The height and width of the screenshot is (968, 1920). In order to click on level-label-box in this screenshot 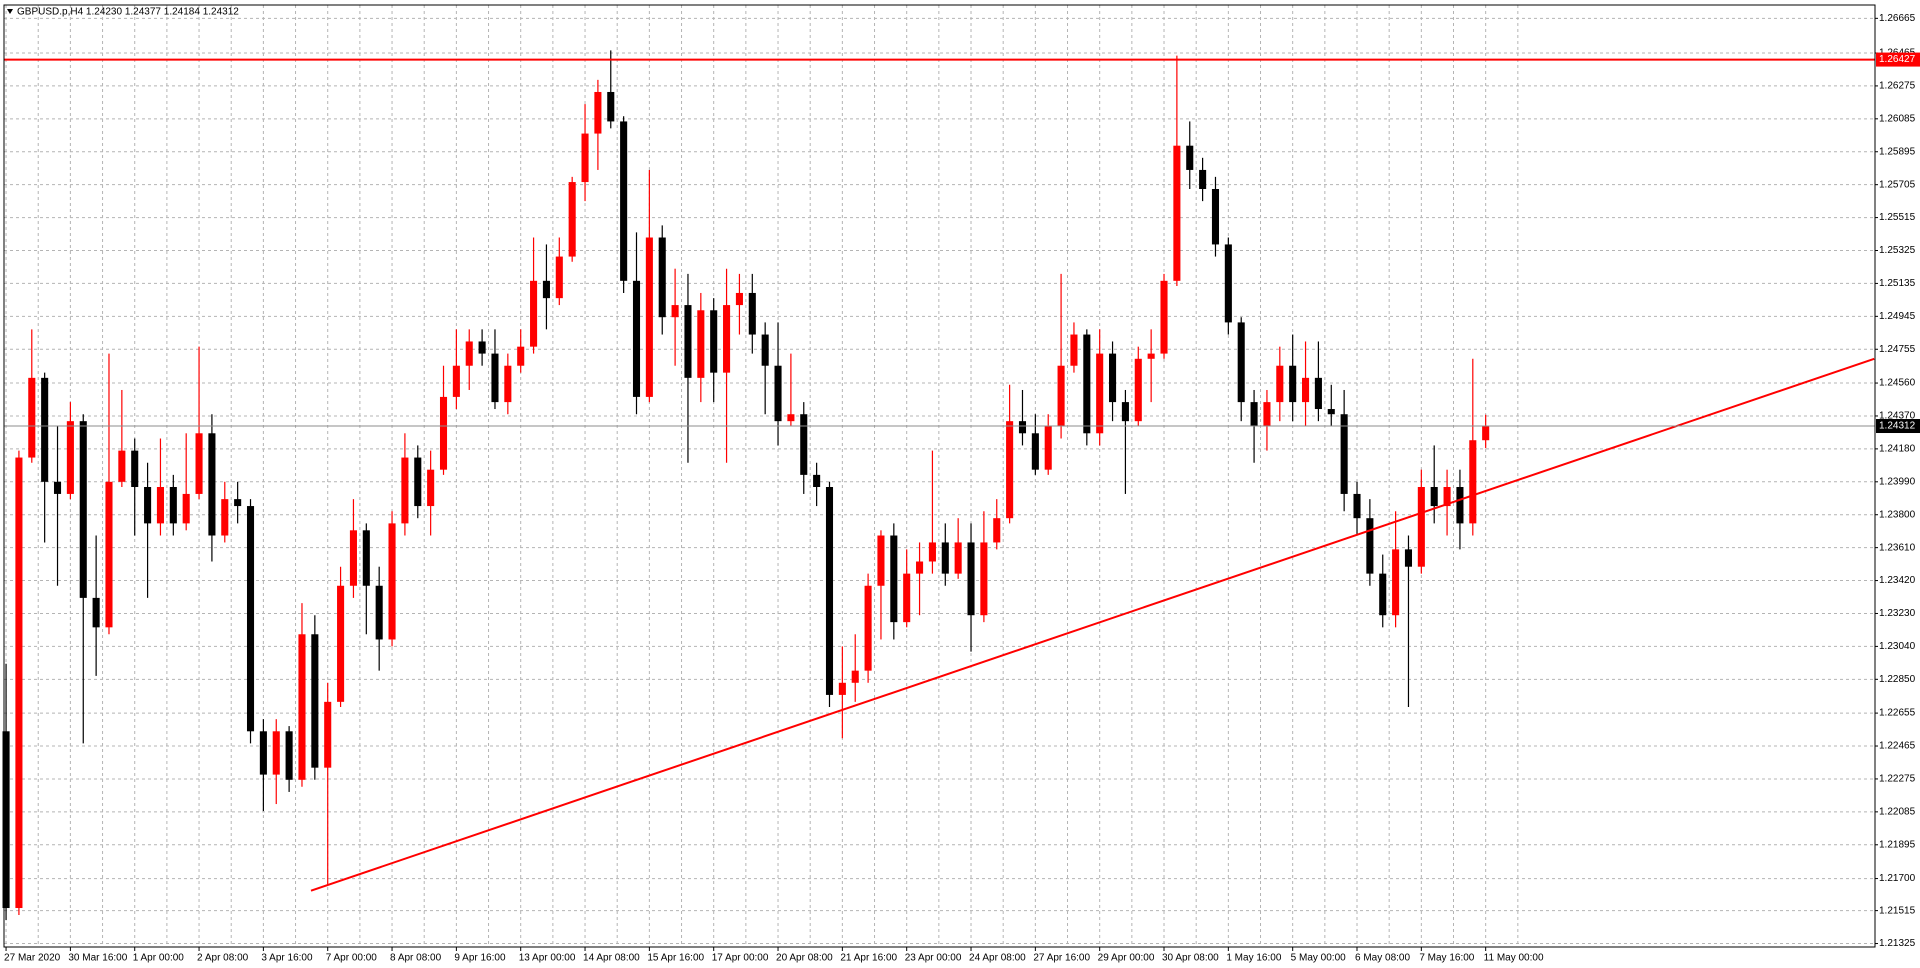, I will do `click(1898, 59)`.